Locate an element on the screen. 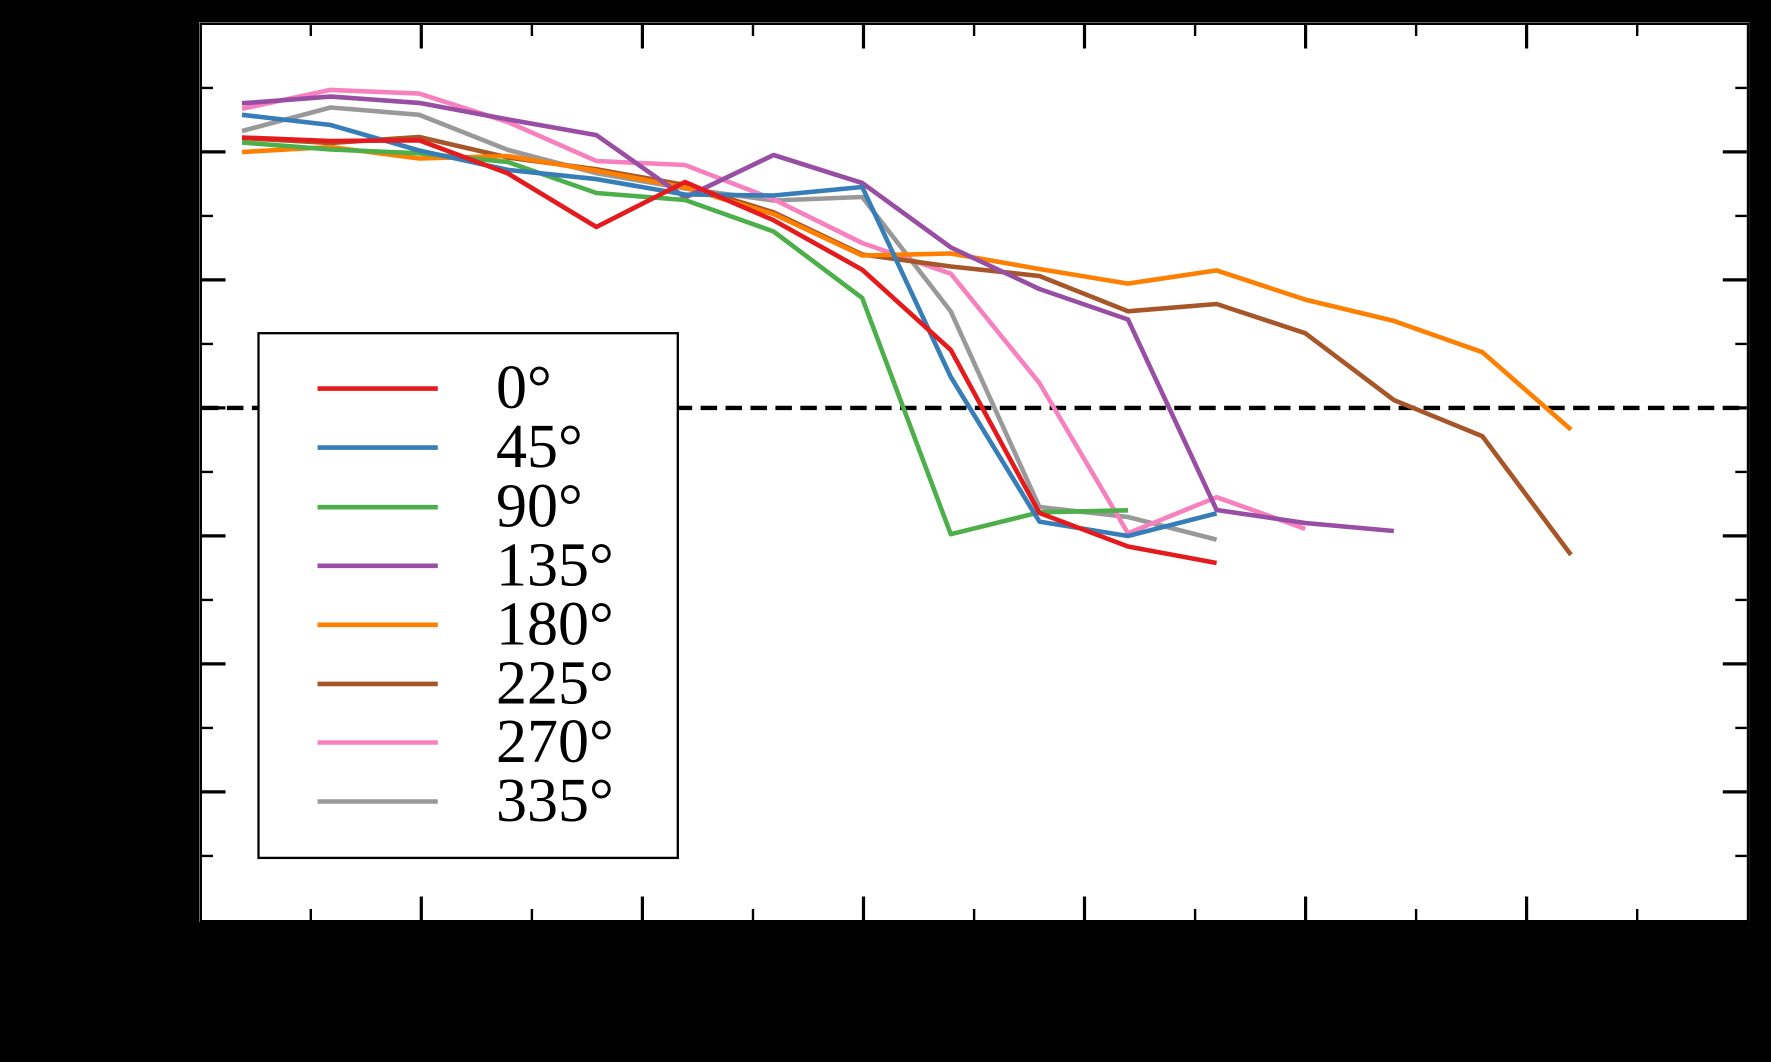 This screenshot has width=1771, height=1062. svg-text: 135° is located at coordinates (555, 565).